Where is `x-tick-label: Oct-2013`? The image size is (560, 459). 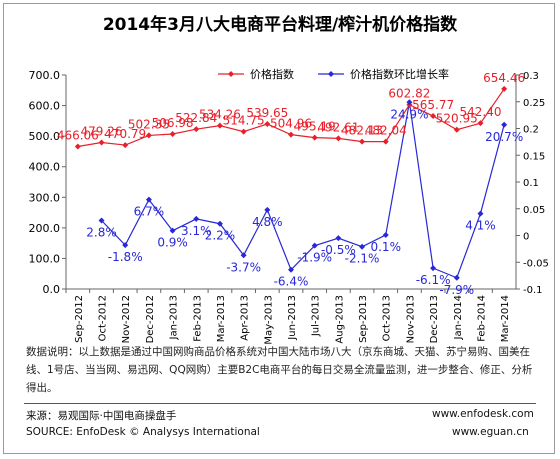 x-tick-label: Oct-2013 is located at coordinates (387, 318).